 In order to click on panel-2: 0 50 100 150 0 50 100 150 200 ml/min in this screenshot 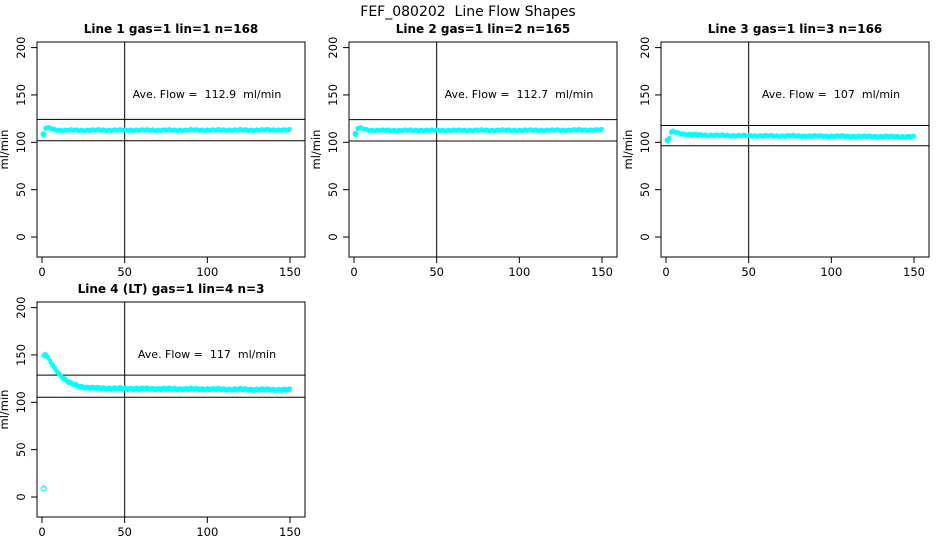, I will do `click(463, 158)`.